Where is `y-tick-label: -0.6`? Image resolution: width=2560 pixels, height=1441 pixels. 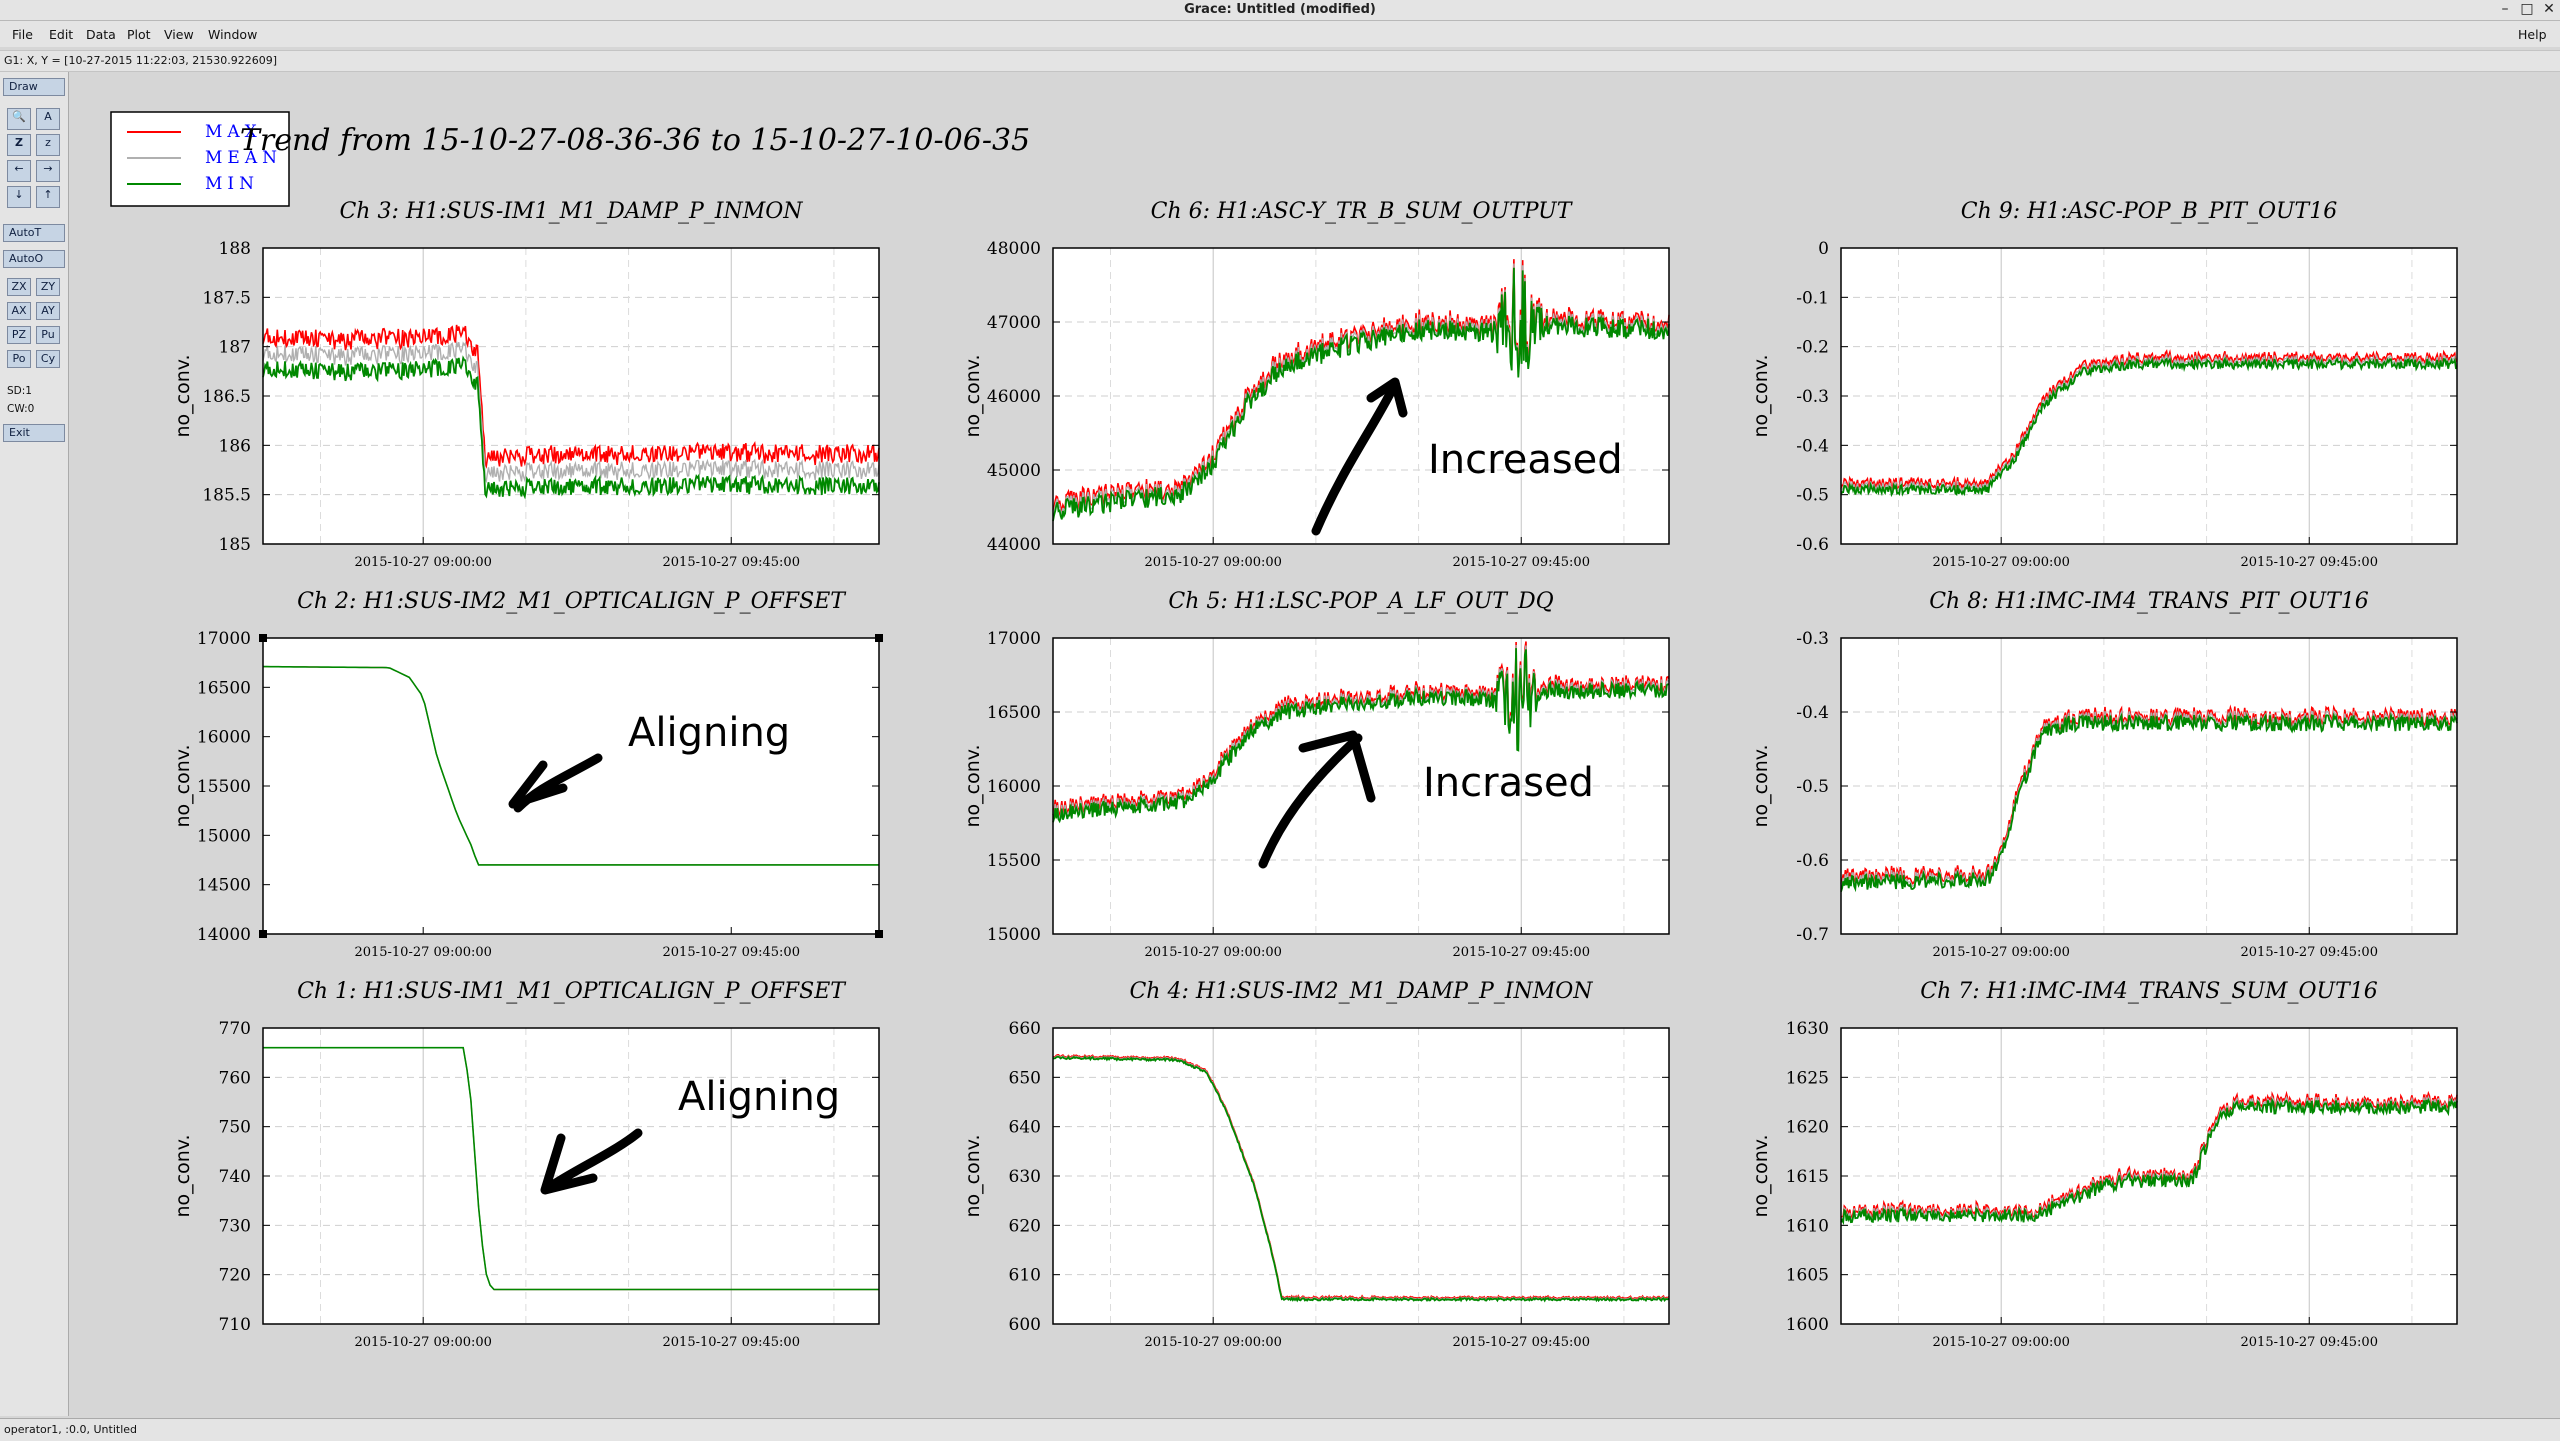 y-tick-label: -0.6 is located at coordinates (1812, 545).